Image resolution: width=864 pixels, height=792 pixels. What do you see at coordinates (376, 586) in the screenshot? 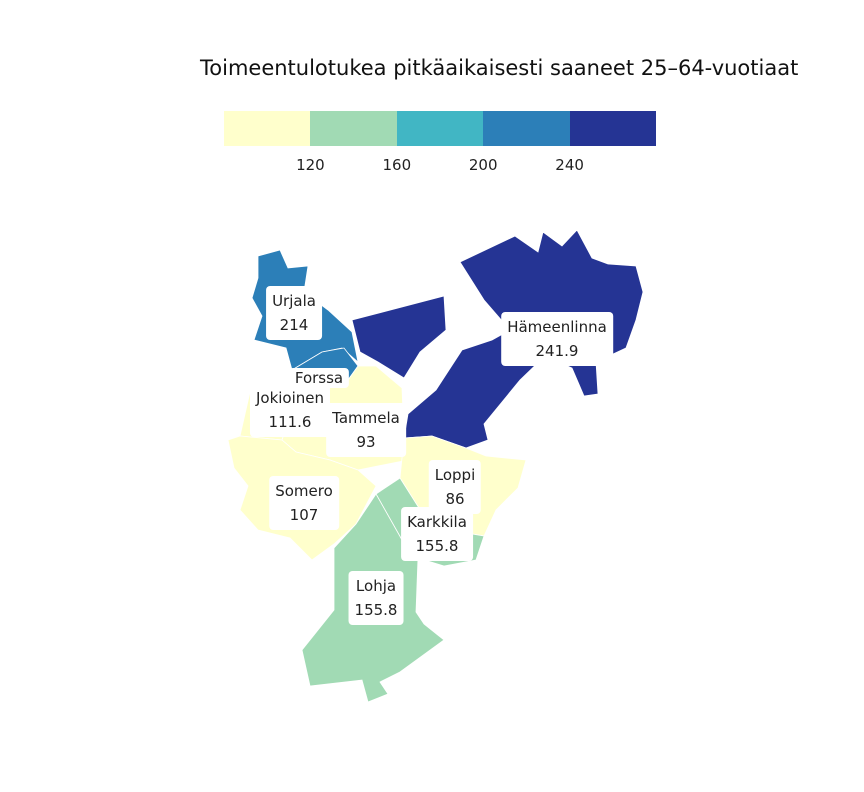
I see `label-name: Lohja` at bounding box center [376, 586].